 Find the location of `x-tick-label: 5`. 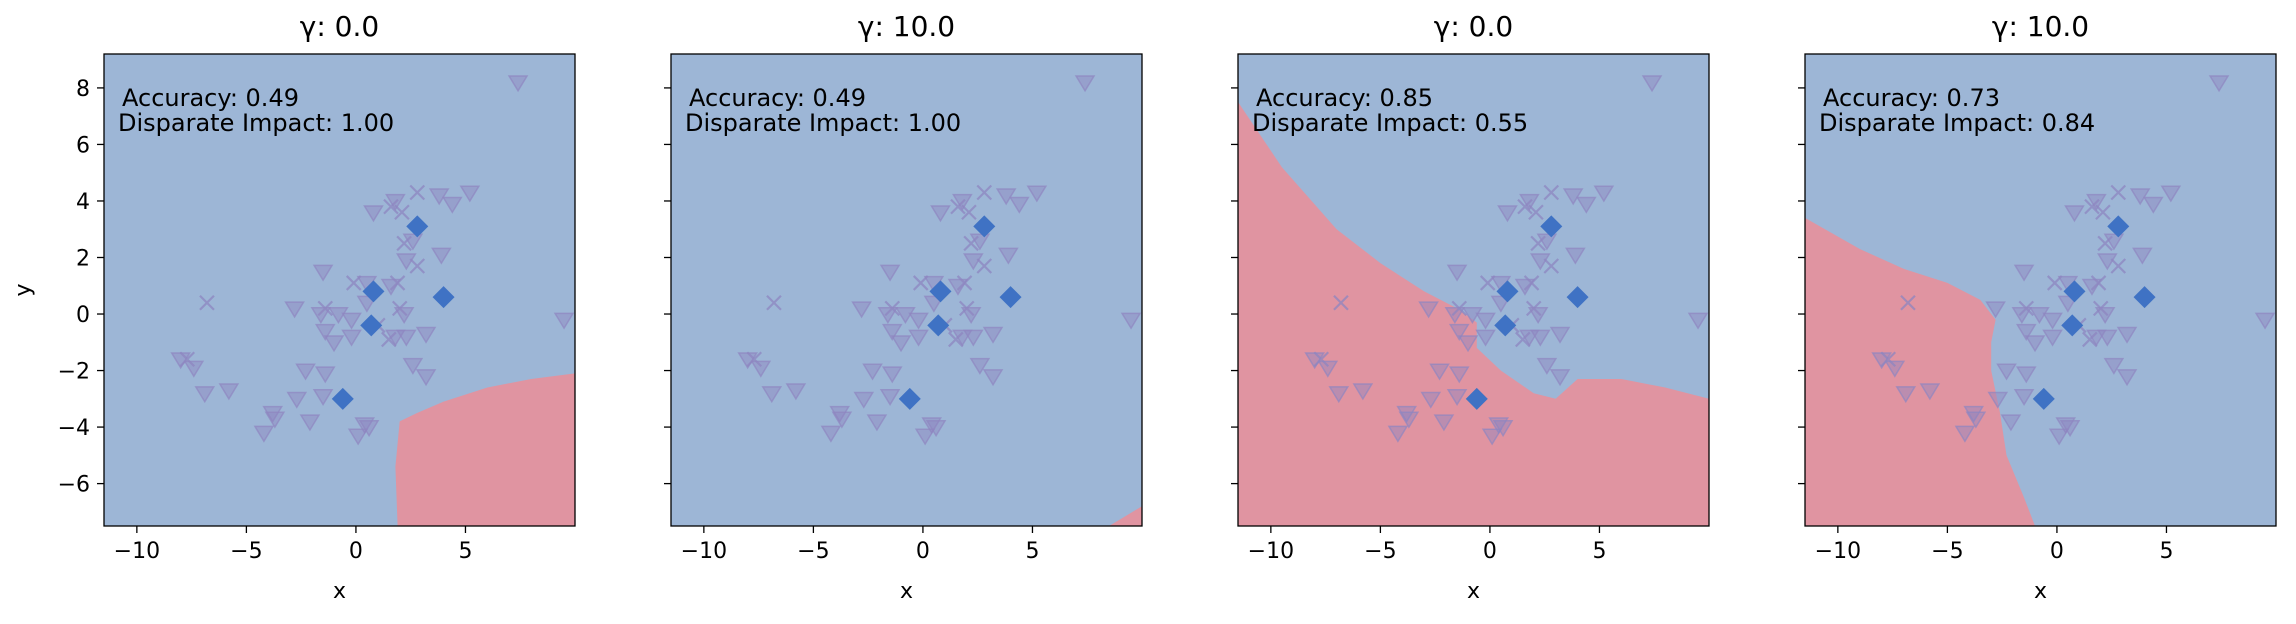

x-tick-label: 5 is located at coordinates (1032, 551).